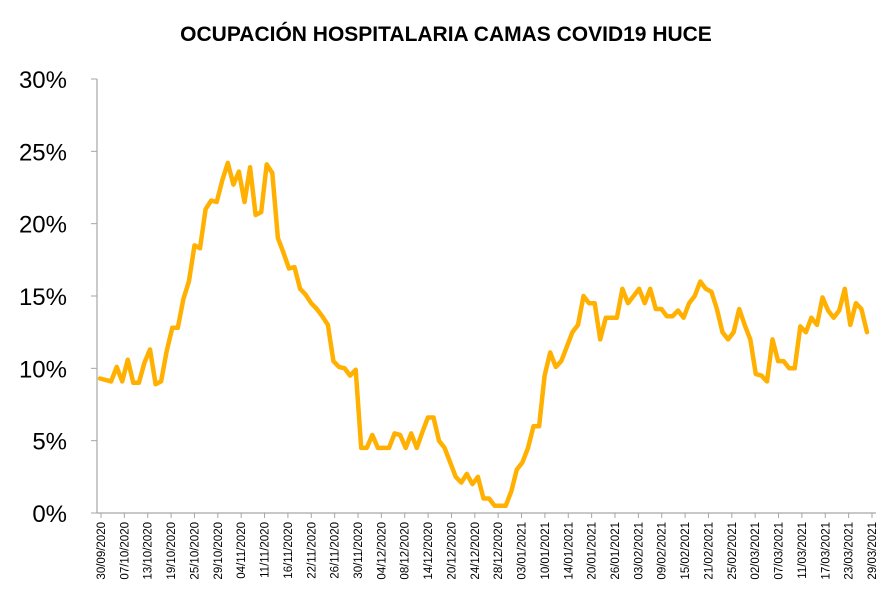  I want to click on y-tick-label: 30%, so click(43, 80).